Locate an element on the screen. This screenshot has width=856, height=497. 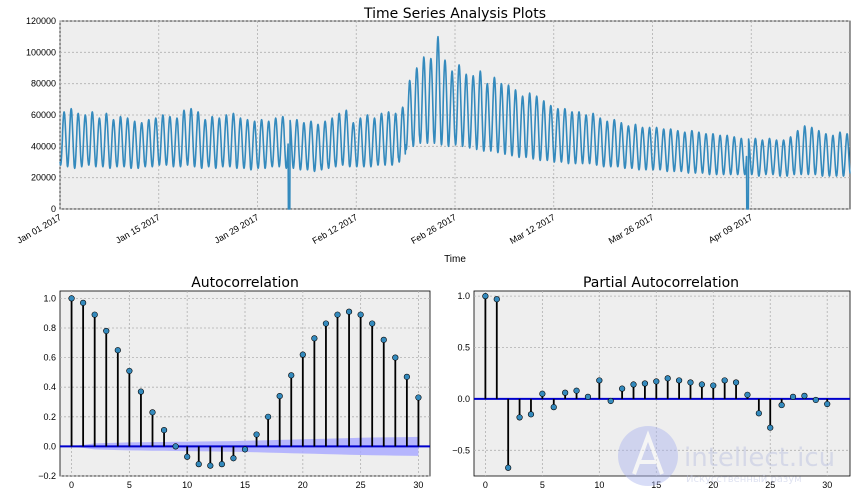
watermark-brand: intellect.icu is located at coordinates (759, 458).